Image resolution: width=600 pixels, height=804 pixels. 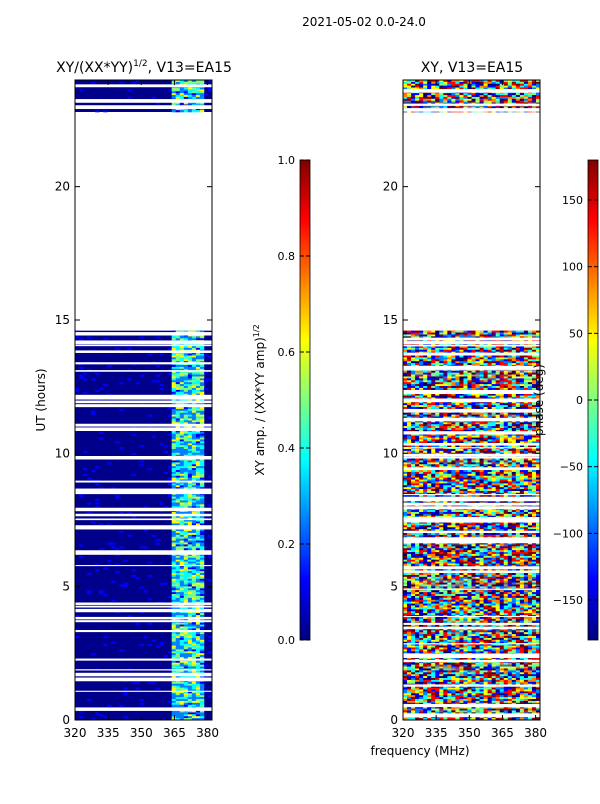 I want to click on amplitude-colorbar-label: XY amp. / (XX*YY amp)1/2, so click(x=259, y=399).